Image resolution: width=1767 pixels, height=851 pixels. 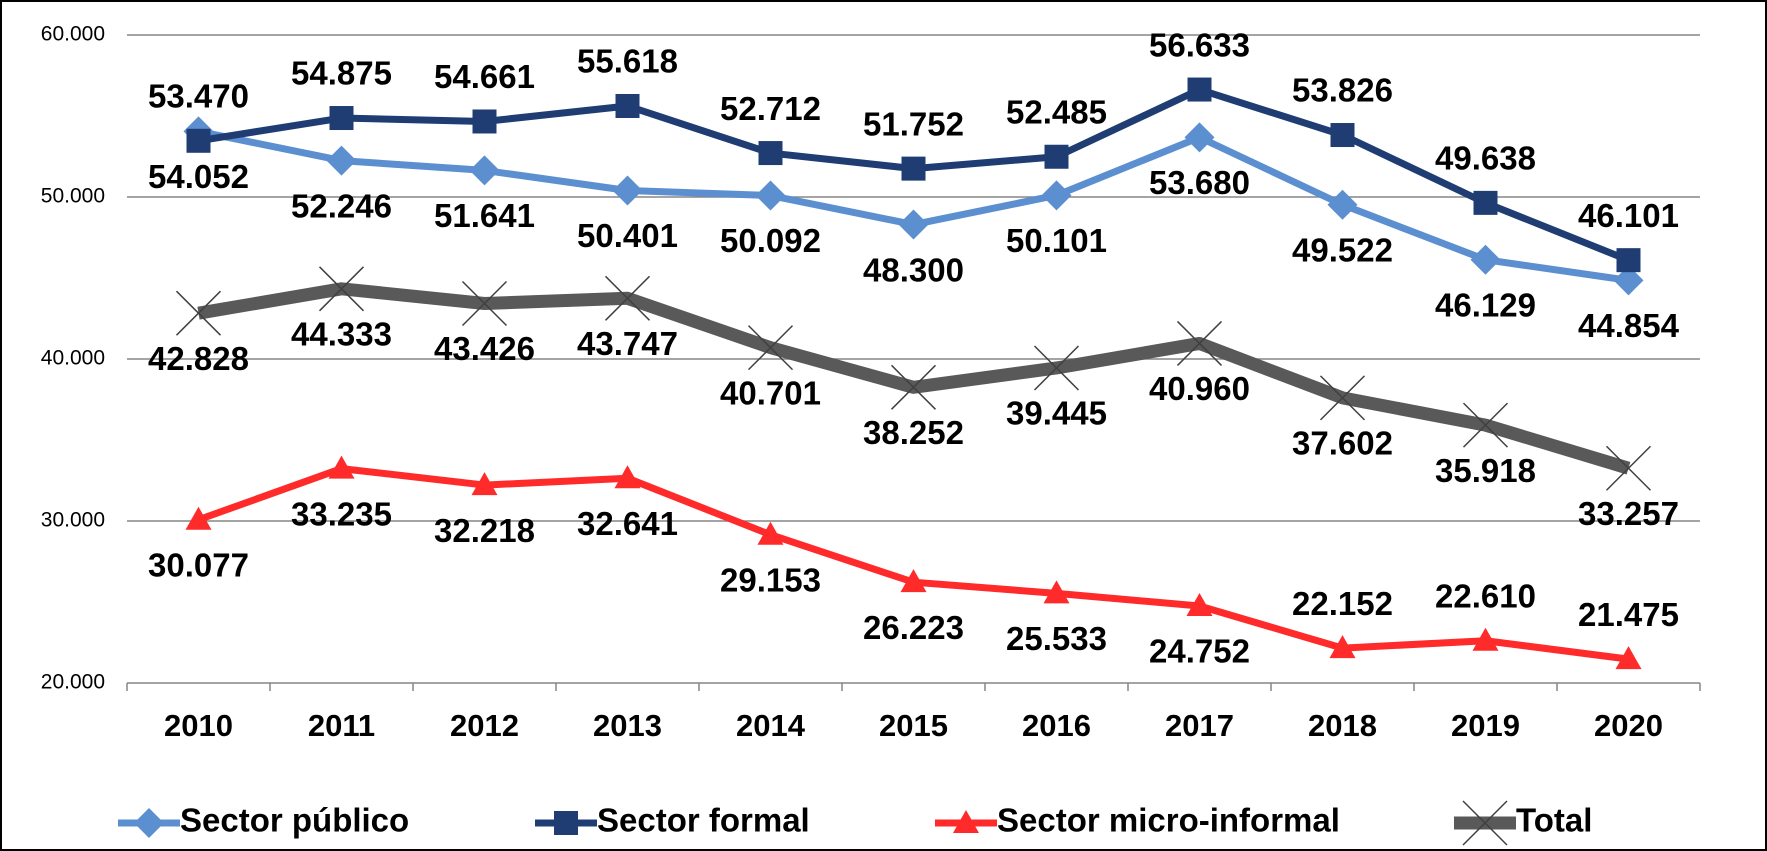 What do you see at coordinates (1199, 44) in the screenshot?
I see `data-label: 56.633` at bounding box center [1199, 44].